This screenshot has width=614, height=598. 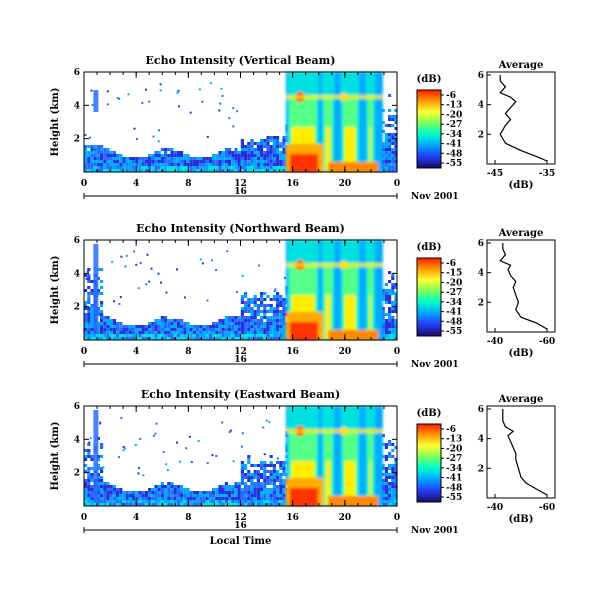 I want to click on colorbar-tick-label: -15, so click(x=454, y=274).